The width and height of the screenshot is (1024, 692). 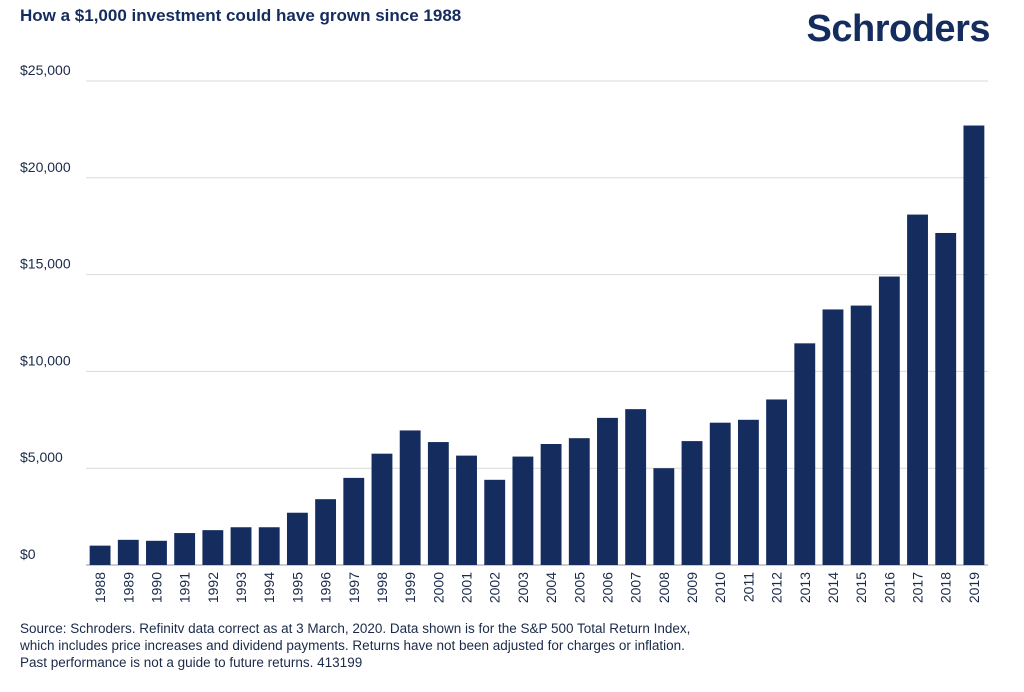 What do you see at coordinates (241, 587) in the screenshot?
I see `x-tick-label: 1993` at bounding box center [241, 587].